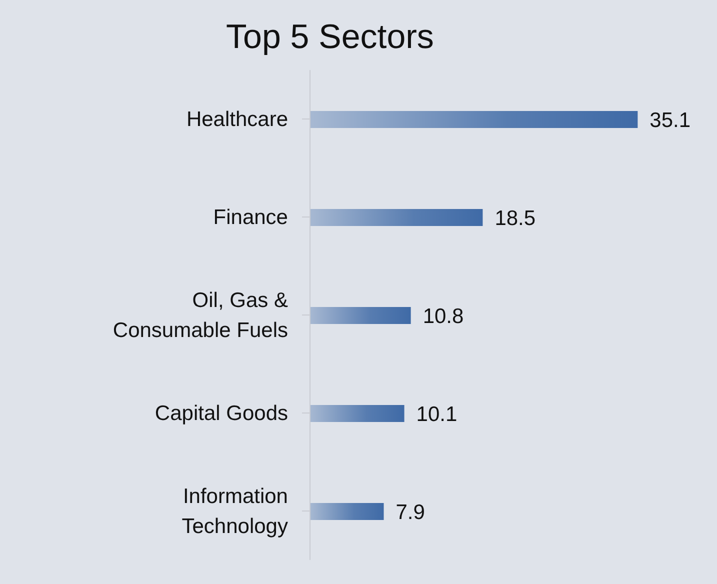  I want to click on data-label: 18.5, so click(515, 218).